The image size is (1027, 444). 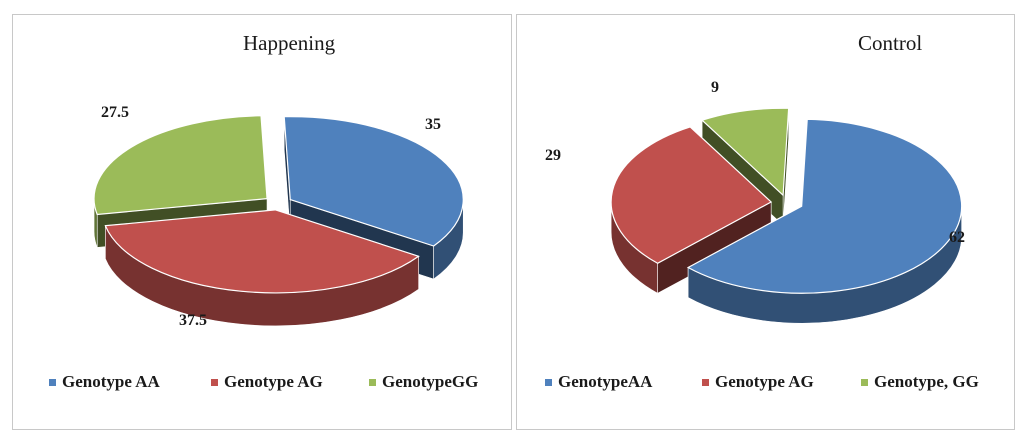 What do you see at coordinates (715, 87) in the screenshot?
I see `data-label: 9` at bounding box center [715, 87].